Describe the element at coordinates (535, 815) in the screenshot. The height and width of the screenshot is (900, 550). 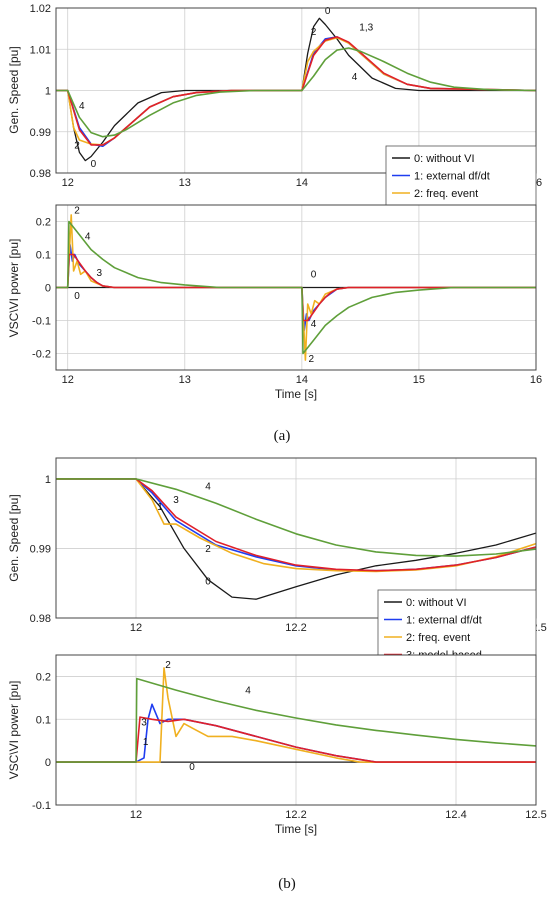
I see `x-tick-label: 12.5` at that location.